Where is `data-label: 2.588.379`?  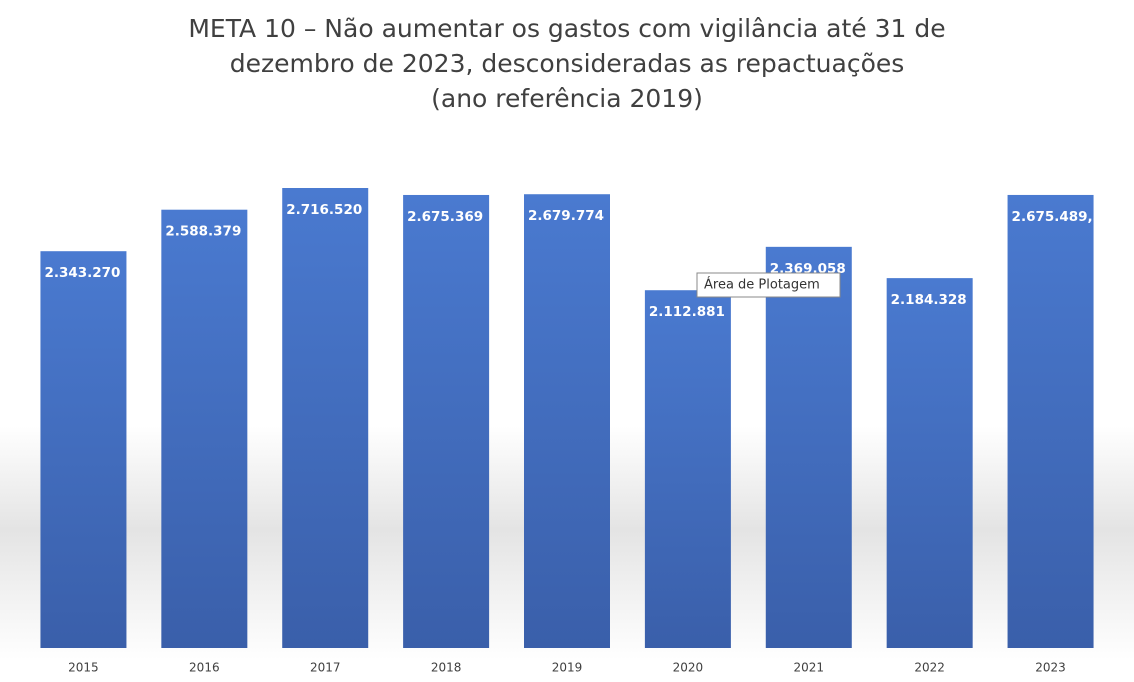
data-label: 2.588.379 is located at coordinates (203, 232).